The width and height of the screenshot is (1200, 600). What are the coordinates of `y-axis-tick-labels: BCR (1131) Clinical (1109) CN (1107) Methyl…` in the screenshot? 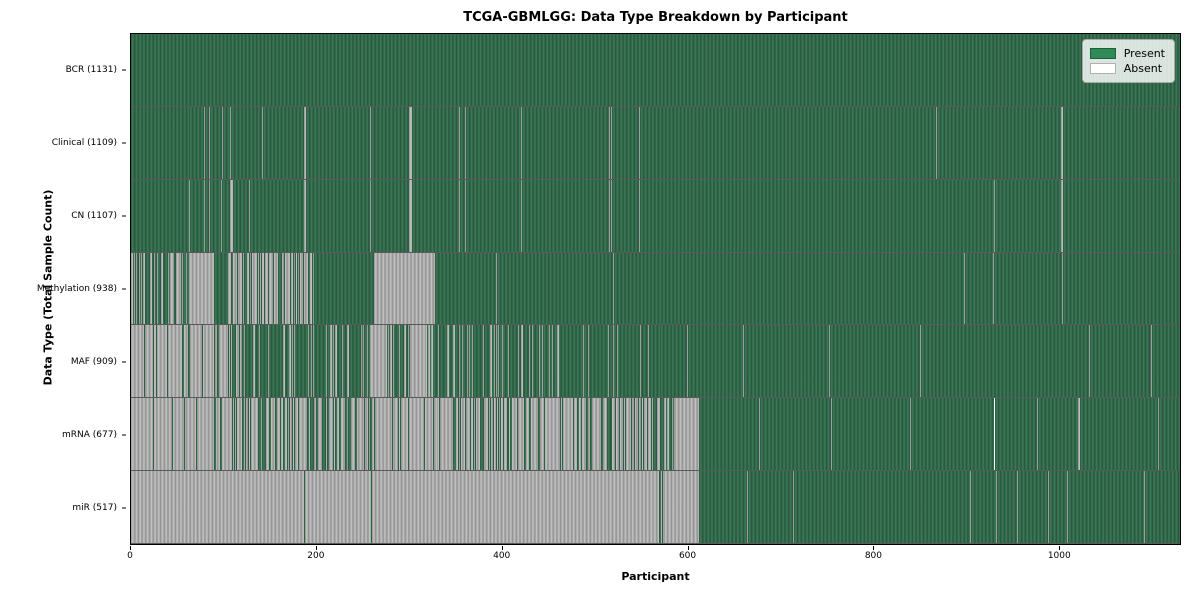 It's located at (63, 289).